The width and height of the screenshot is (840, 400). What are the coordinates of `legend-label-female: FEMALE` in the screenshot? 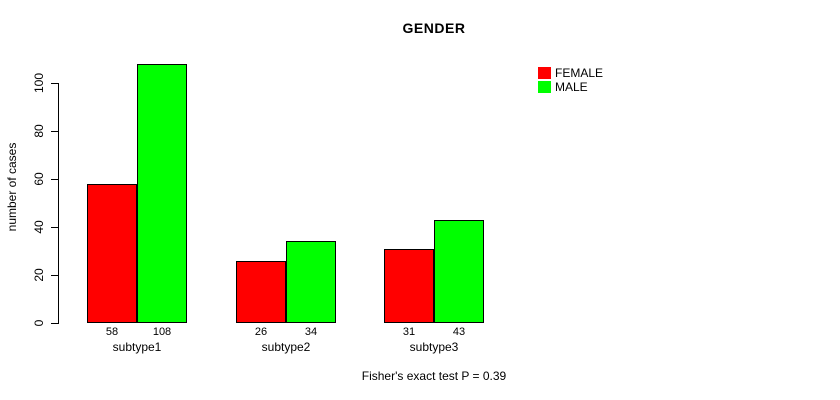 It's located at (579, 72).